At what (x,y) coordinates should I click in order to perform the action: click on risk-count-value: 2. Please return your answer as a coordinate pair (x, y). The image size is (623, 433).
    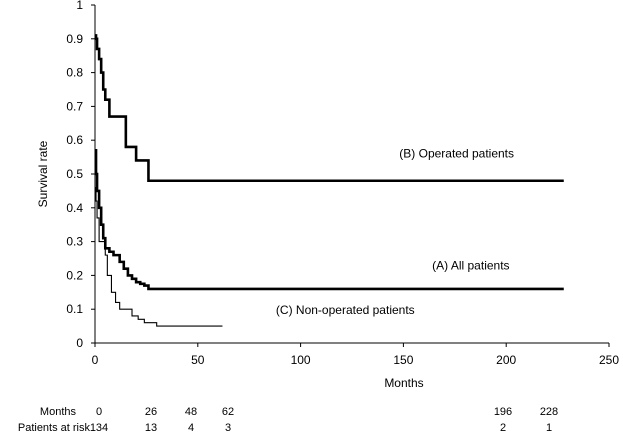
    Looking at the image, I should click on (503, 427).